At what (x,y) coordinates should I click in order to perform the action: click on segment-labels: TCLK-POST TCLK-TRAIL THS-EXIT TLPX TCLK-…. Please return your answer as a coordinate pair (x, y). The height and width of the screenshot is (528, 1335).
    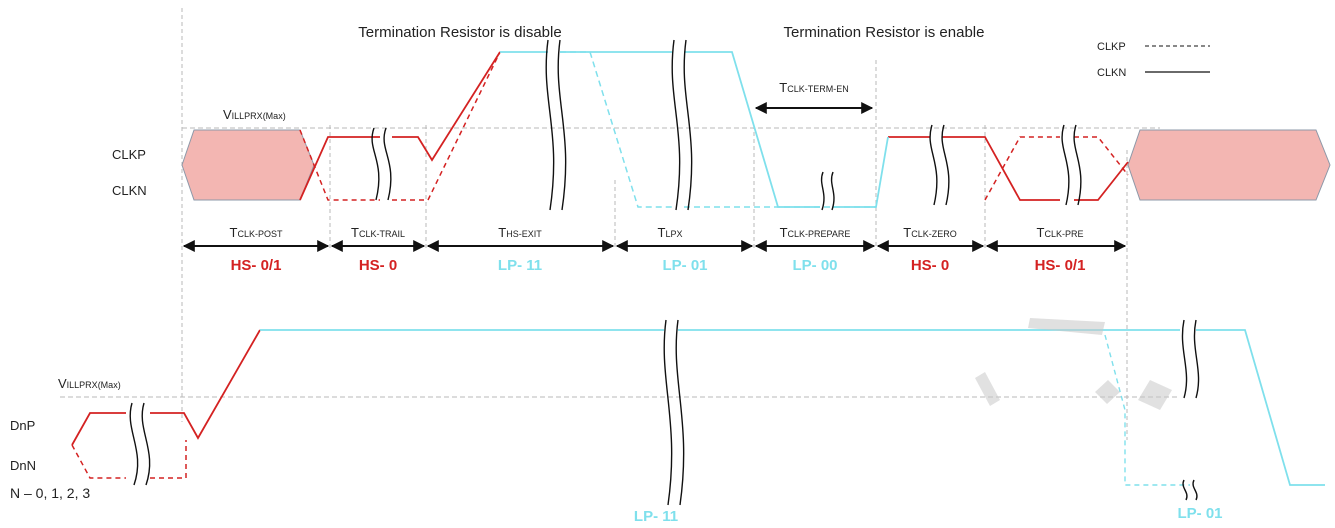
    Looking at the image, I should click on (657, 232).